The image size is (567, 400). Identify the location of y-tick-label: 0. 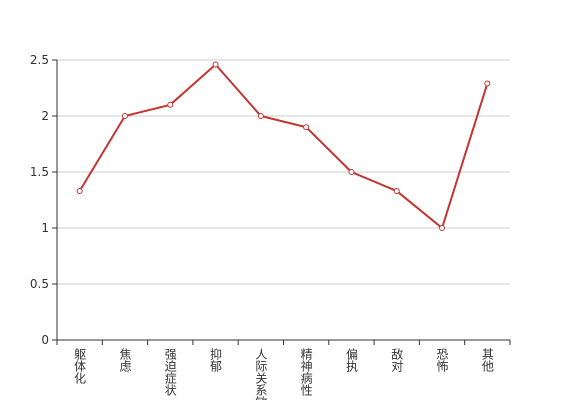
(45, 340).